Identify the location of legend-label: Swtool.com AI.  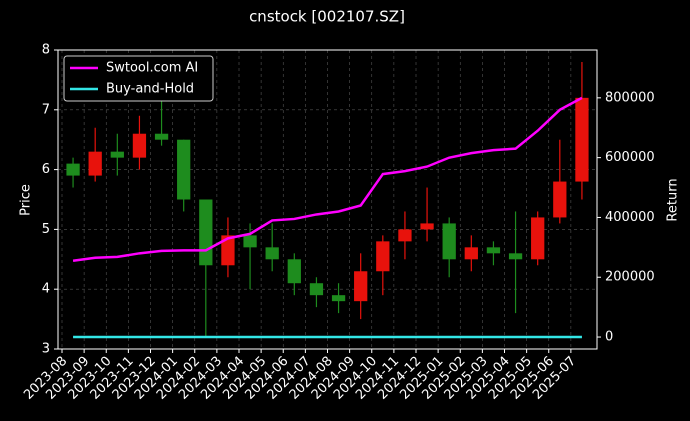
(152, 68).